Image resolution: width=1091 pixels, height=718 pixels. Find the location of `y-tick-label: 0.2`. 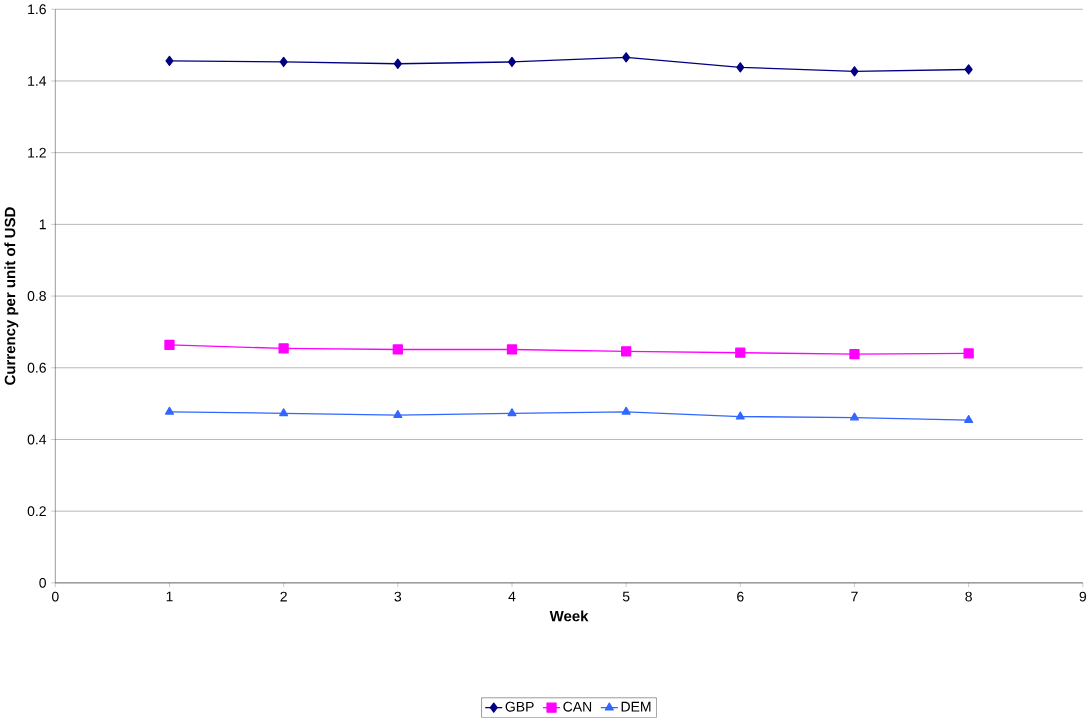

y-tick-label: 0.2 is located at coordinates (36, 511).